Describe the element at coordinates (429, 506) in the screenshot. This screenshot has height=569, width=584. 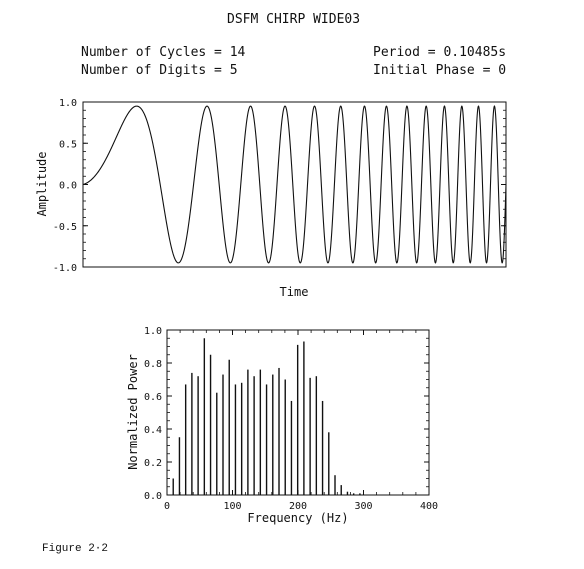
I see `spectrum-x-tick-label: 400` at that location.